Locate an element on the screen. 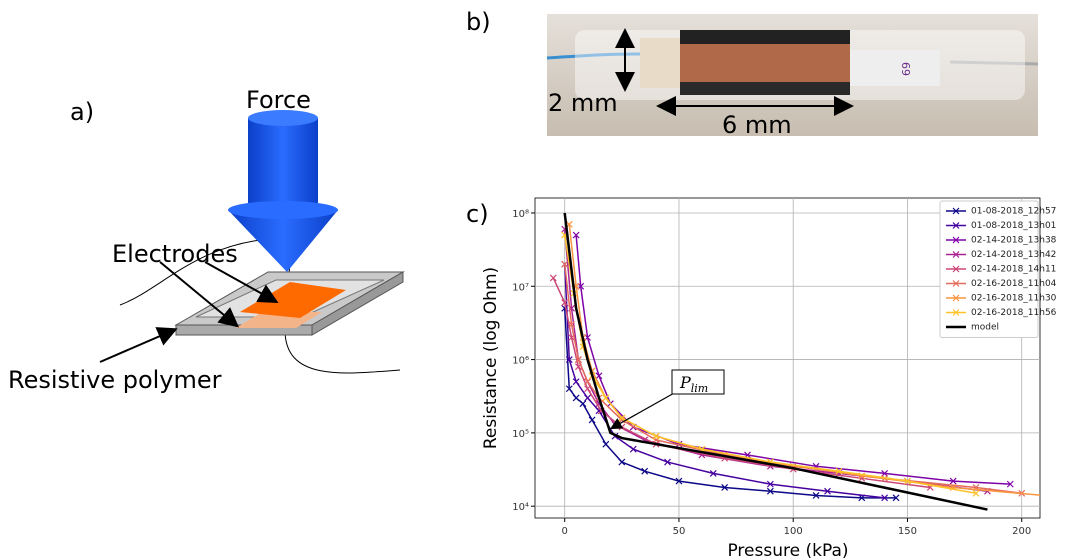  platform-side is located at coordinates (357, 303).